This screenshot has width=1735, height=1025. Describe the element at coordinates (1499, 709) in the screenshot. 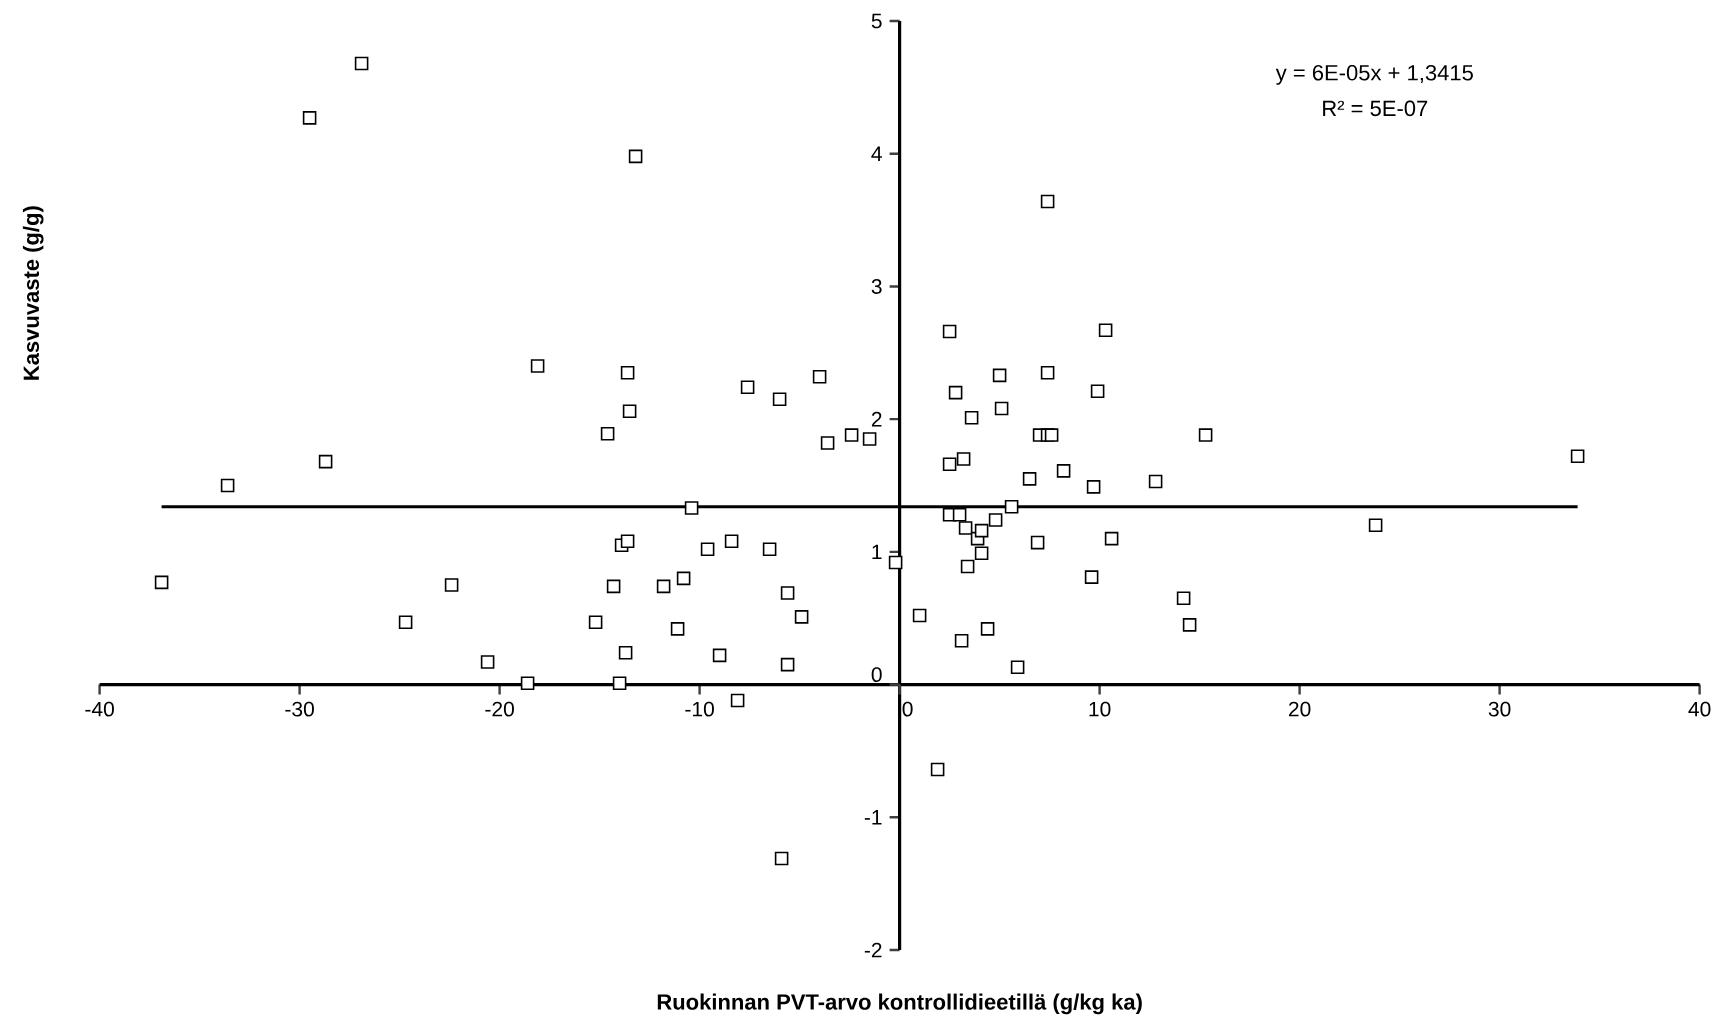

I see `x-tick-label: 30` at that location.